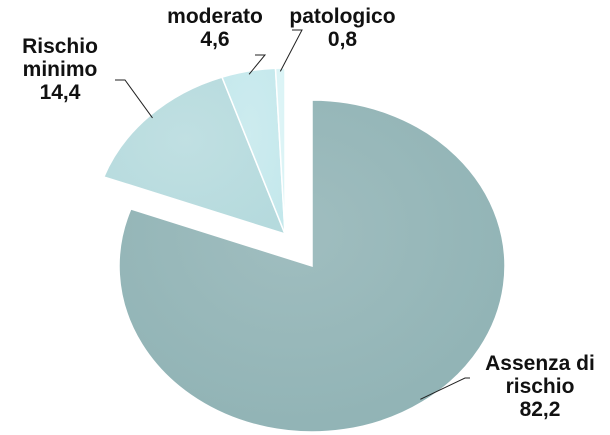 This screenshot has height=435, width=610. I want to click on slice-label: patologico 0,8, so click(342, 28).